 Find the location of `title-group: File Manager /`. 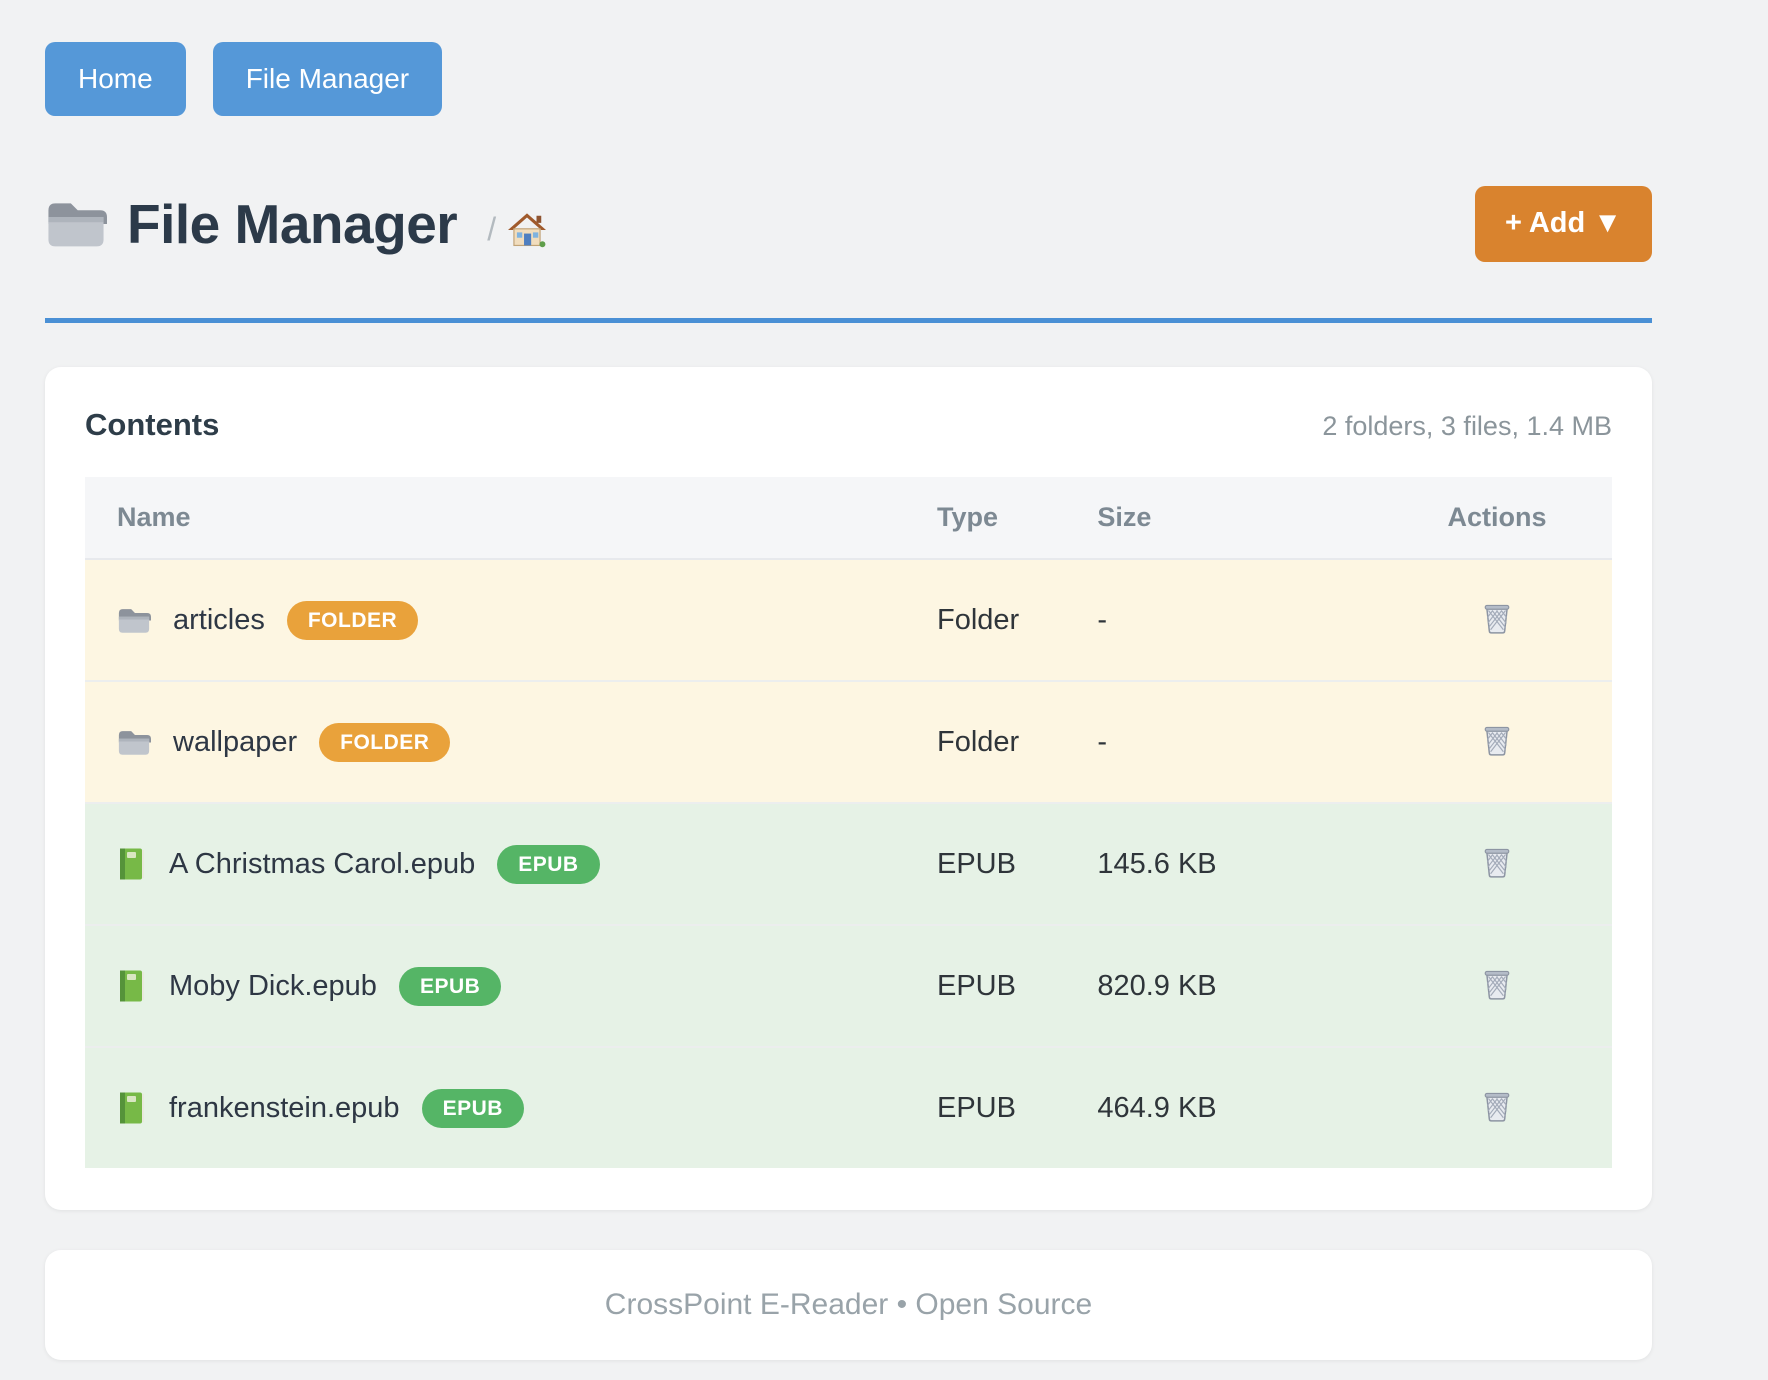

title-group: File Manager / is located at coordinates (296, 223).